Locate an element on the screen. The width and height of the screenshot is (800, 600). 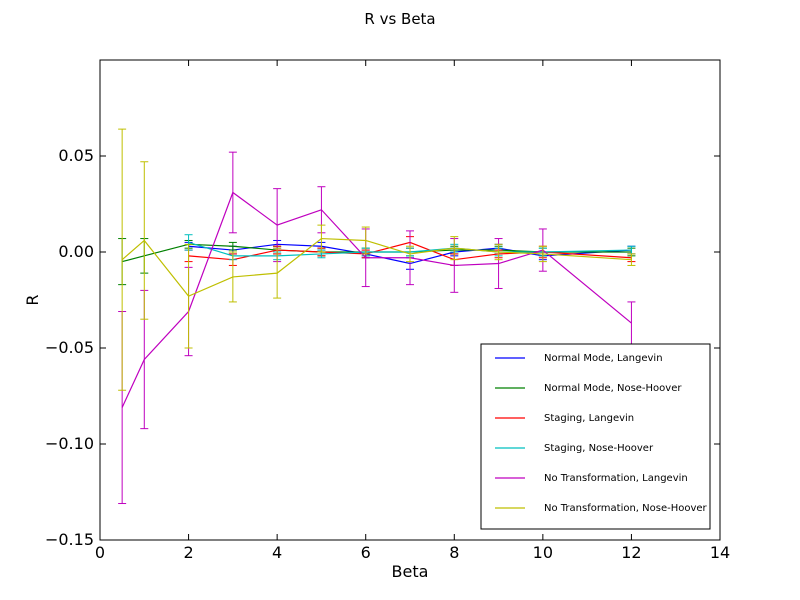
legend-label: No Transformation, Nose-Hoover is located at coordinates (626, 508).